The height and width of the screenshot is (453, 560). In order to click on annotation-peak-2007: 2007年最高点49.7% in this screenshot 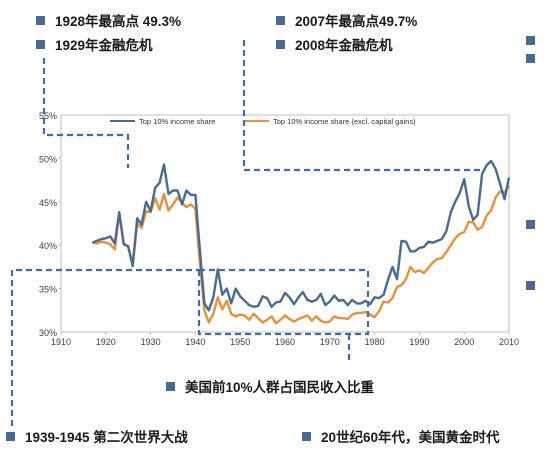, I will do `click(346, 20)`.